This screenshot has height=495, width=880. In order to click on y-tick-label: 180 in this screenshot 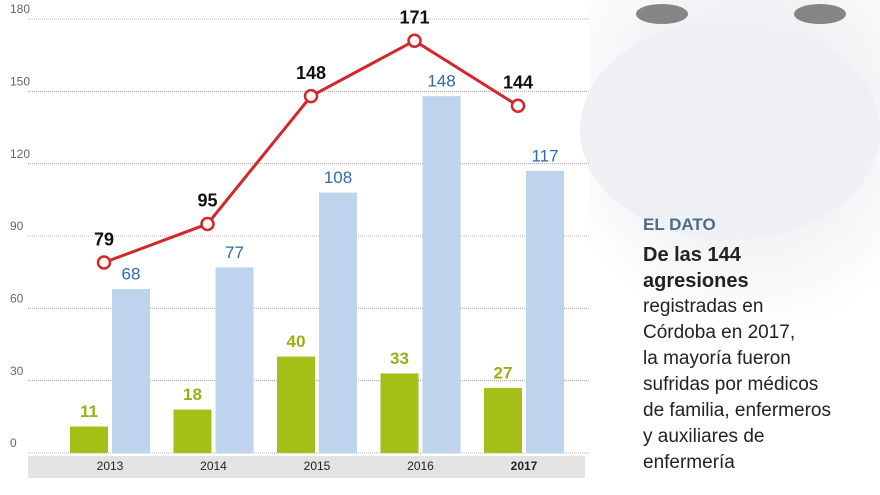, I will do `click(20, 9)`.